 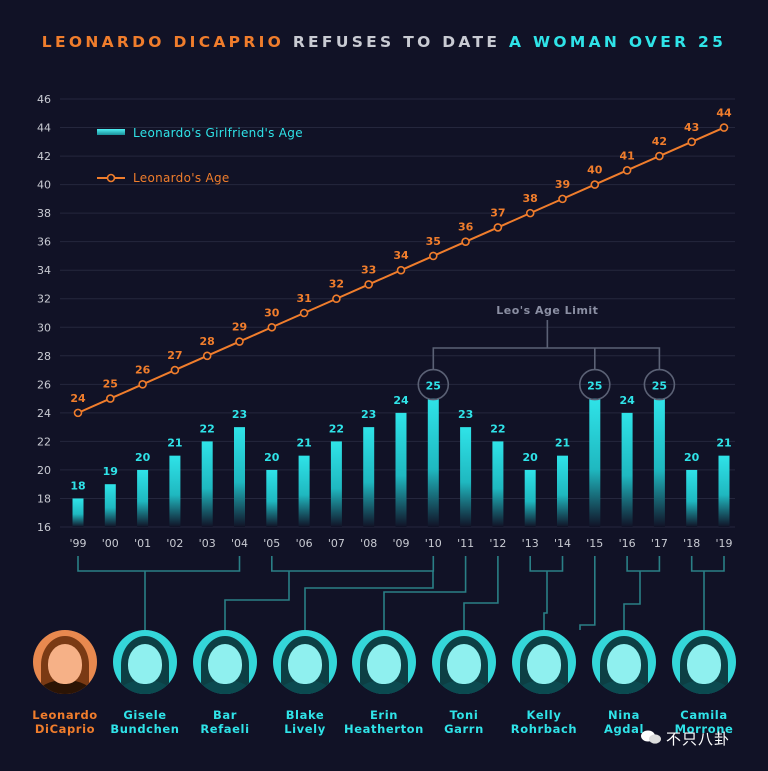 I want to click on person-name: Leonardo DiCaprio, so click(x=65, y=722).